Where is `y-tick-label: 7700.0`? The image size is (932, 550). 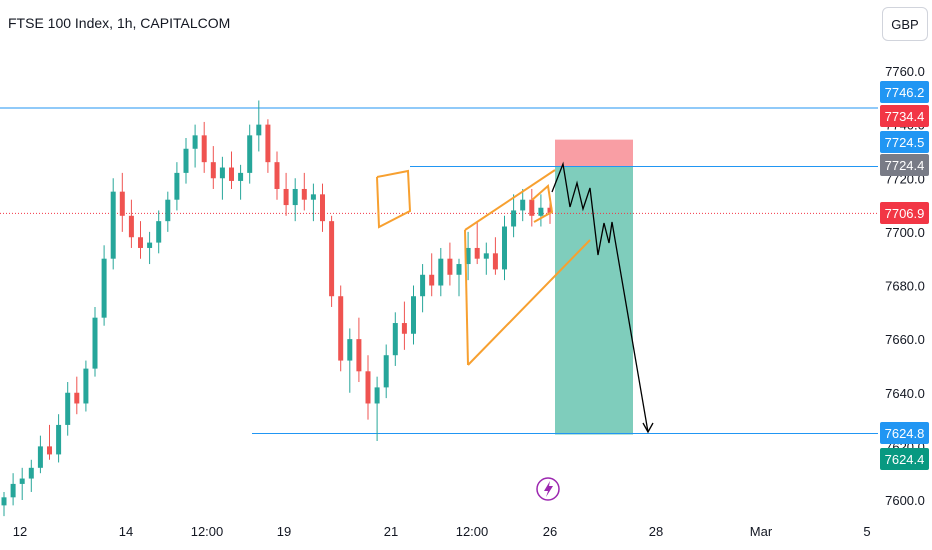
y-tick-label: 7700.0 is located at coordinates (905, 232).